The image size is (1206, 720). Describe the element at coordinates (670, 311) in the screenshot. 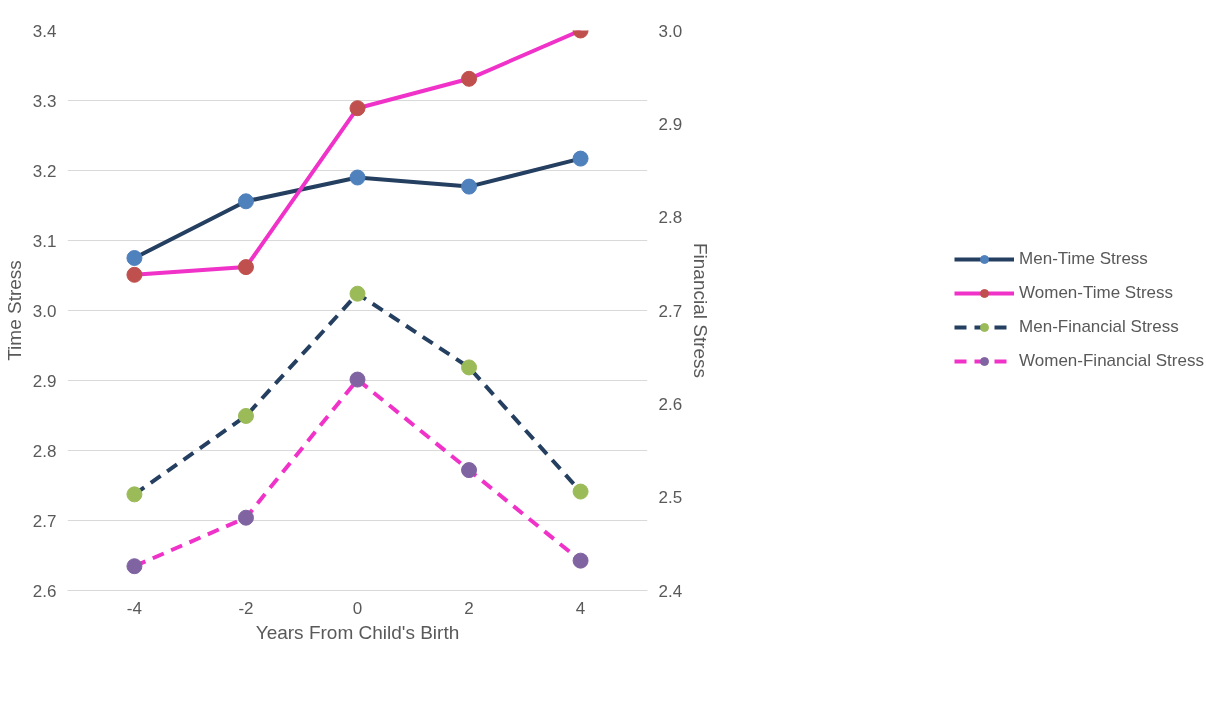

I see `y2-tick-label: 2.7` at that location.